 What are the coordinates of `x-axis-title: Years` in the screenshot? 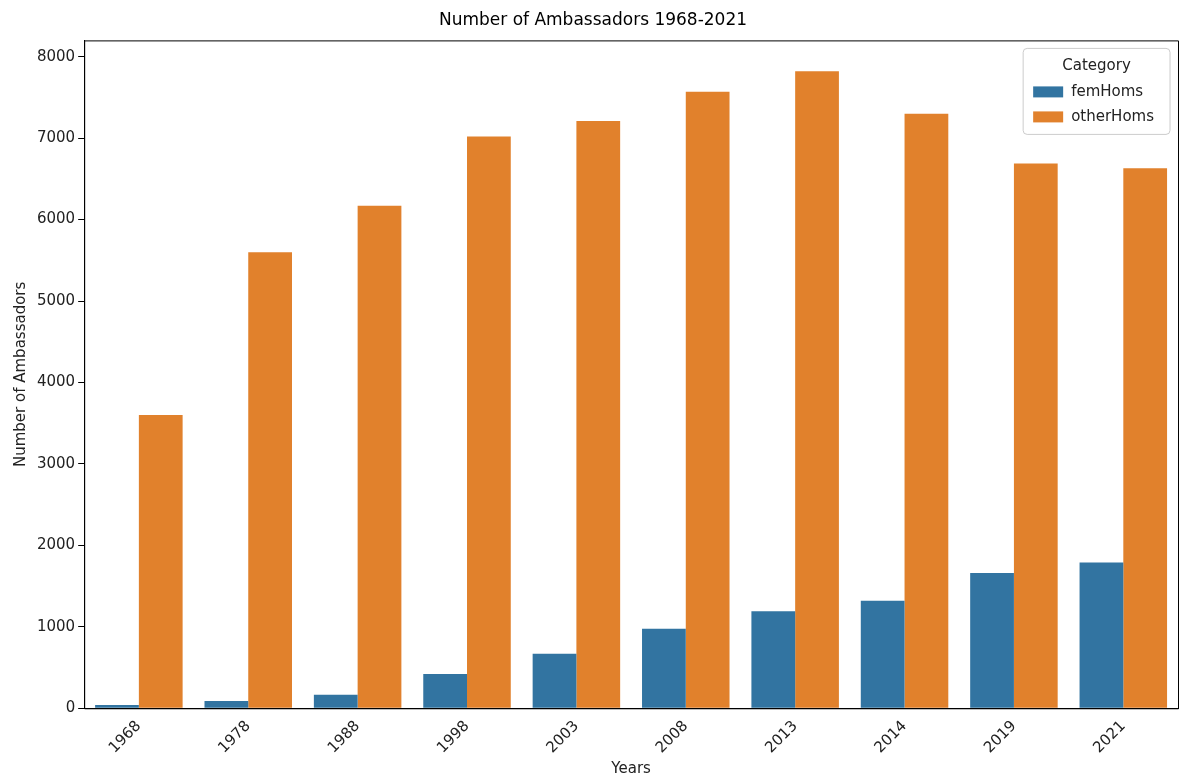 It's located at (631, 767).